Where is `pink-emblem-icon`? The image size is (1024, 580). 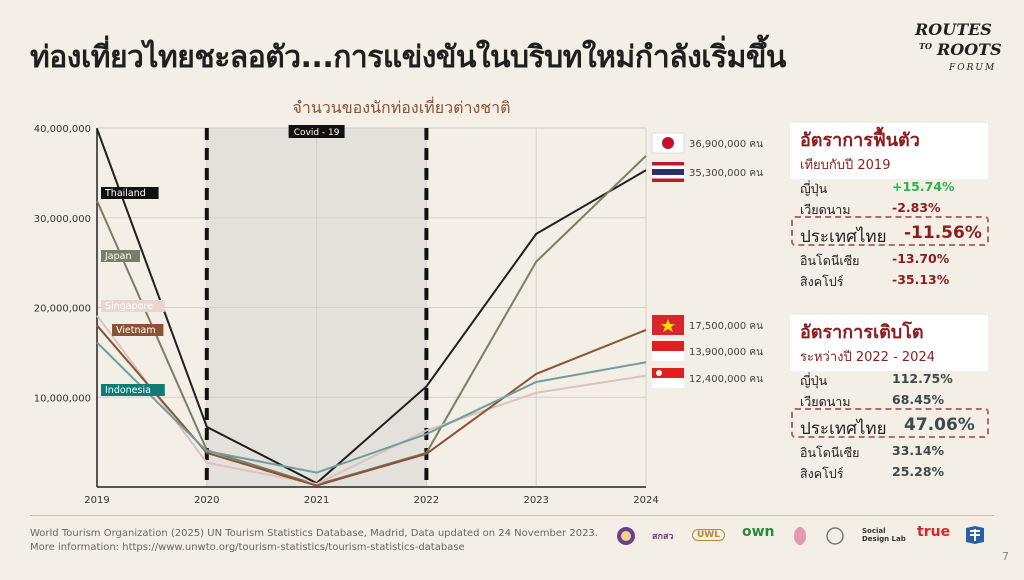
pink-emblem-icon is located at coordinates (800, 536).